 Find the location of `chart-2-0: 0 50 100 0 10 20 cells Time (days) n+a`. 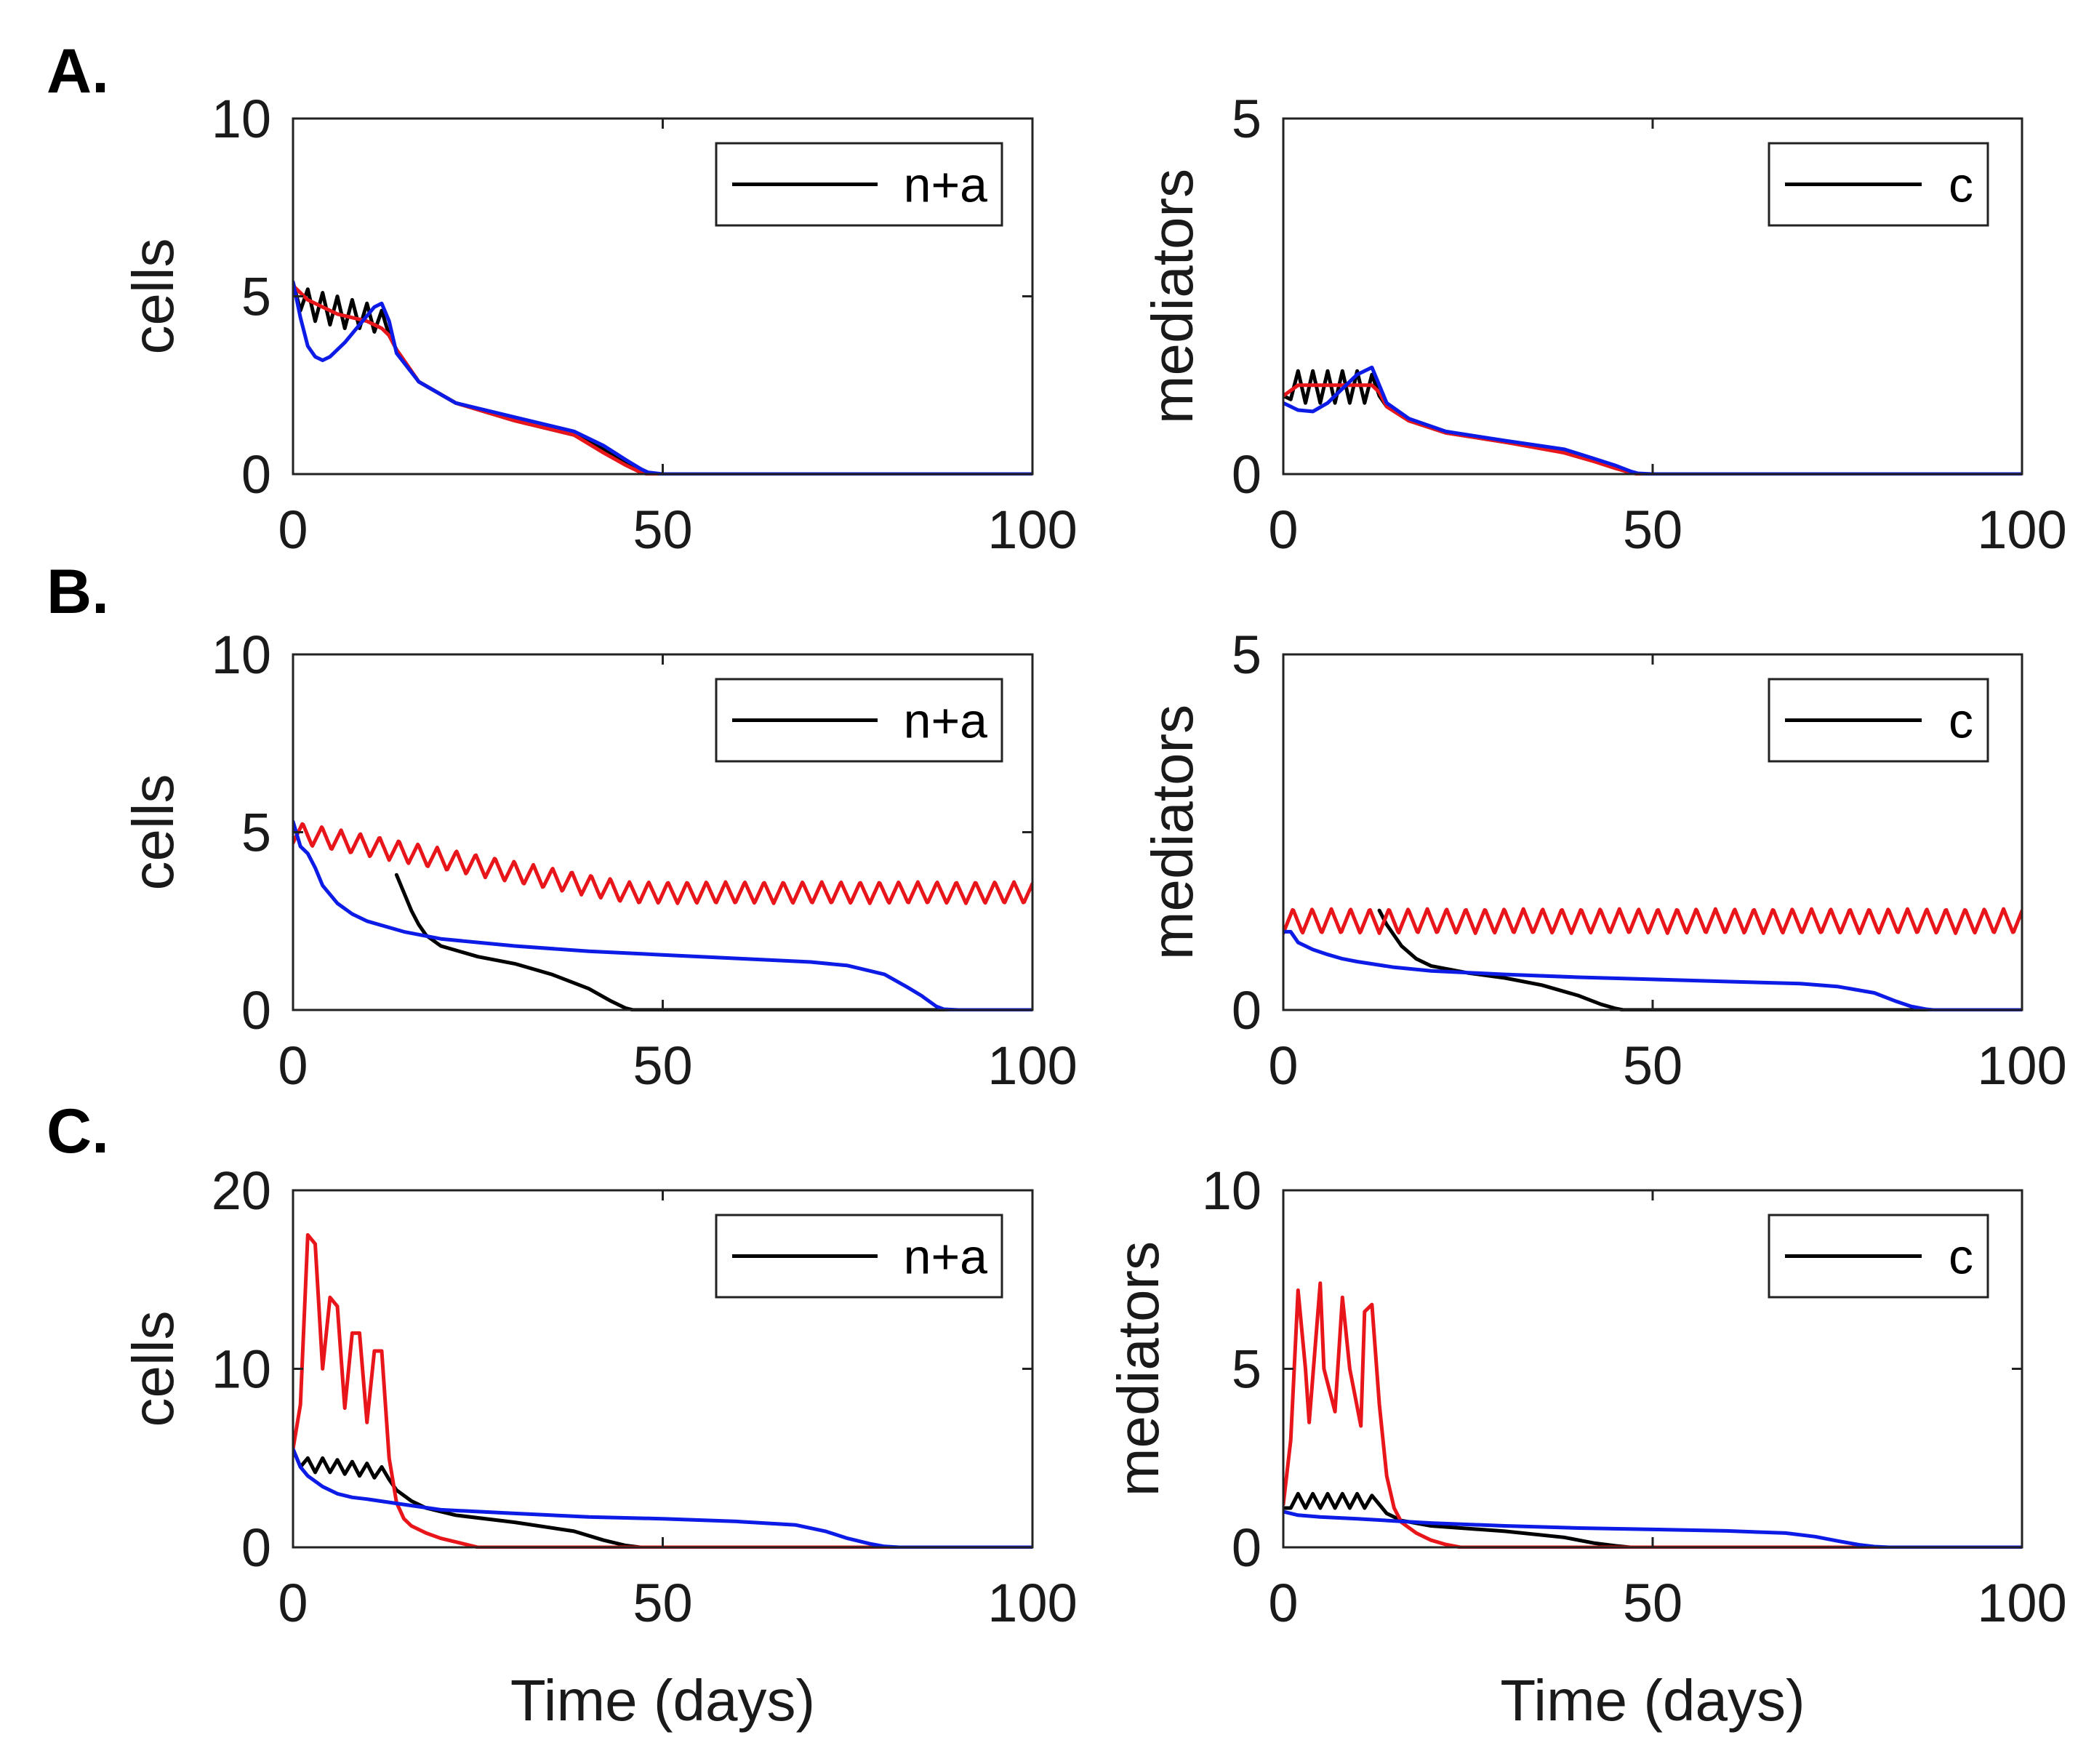

chart-2-0: 0 50 100 0 10 20 cells Time (days) n+a is located at coordinates (599, 1446).